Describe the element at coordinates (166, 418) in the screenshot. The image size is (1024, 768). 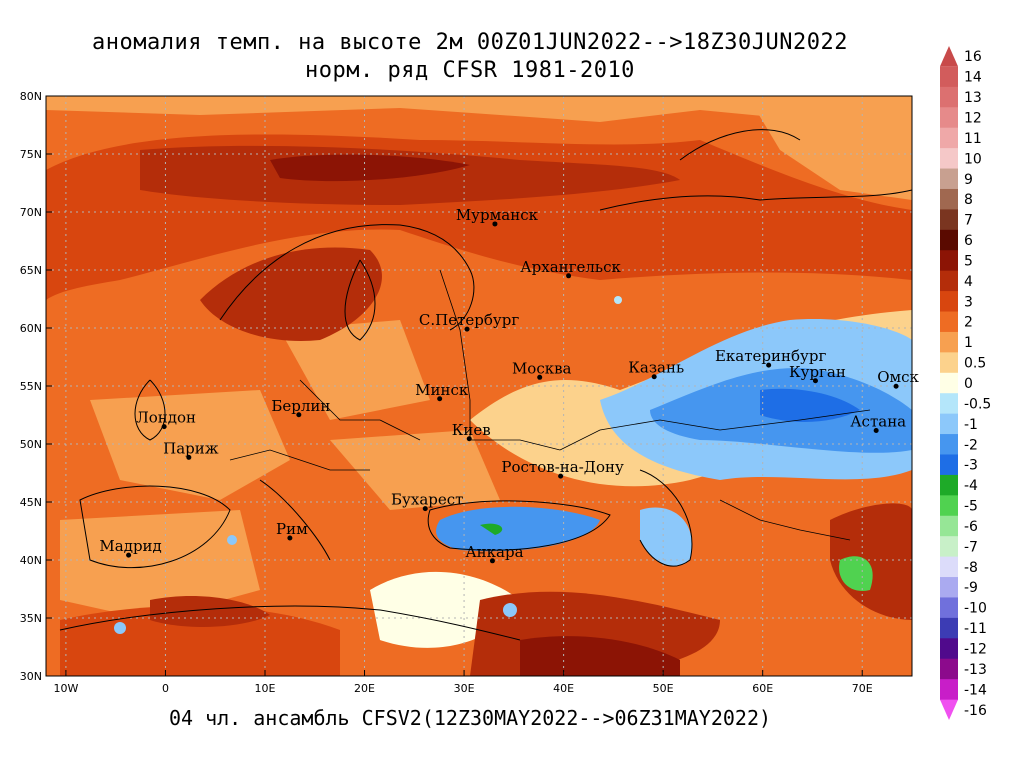
I see `city-label: Лондон` at that location.